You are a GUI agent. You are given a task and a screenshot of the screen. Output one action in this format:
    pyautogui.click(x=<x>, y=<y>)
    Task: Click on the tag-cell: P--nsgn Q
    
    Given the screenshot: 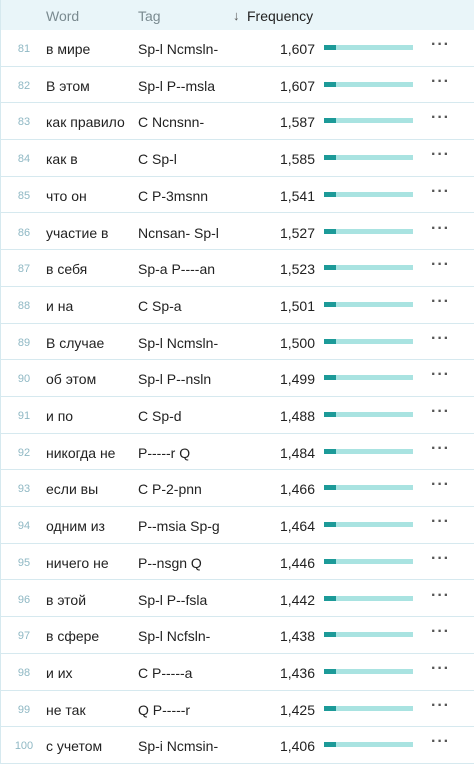 What is the action you would take?
    pyautogui.click(x=170, y=562)
    